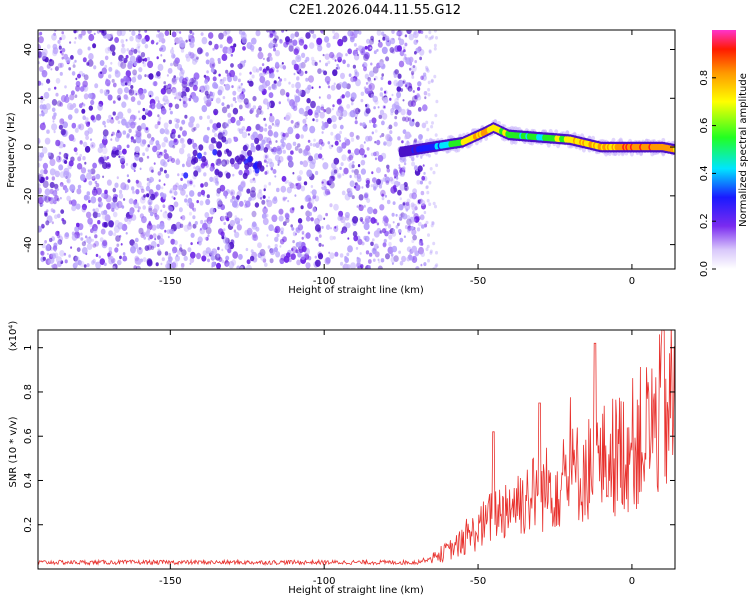 Image resolution: width=750 pixels, height=600 pixels. Describe the element at coordinates (28, 98) in the screenshot. I see `y-tick-label: 20` at that location.